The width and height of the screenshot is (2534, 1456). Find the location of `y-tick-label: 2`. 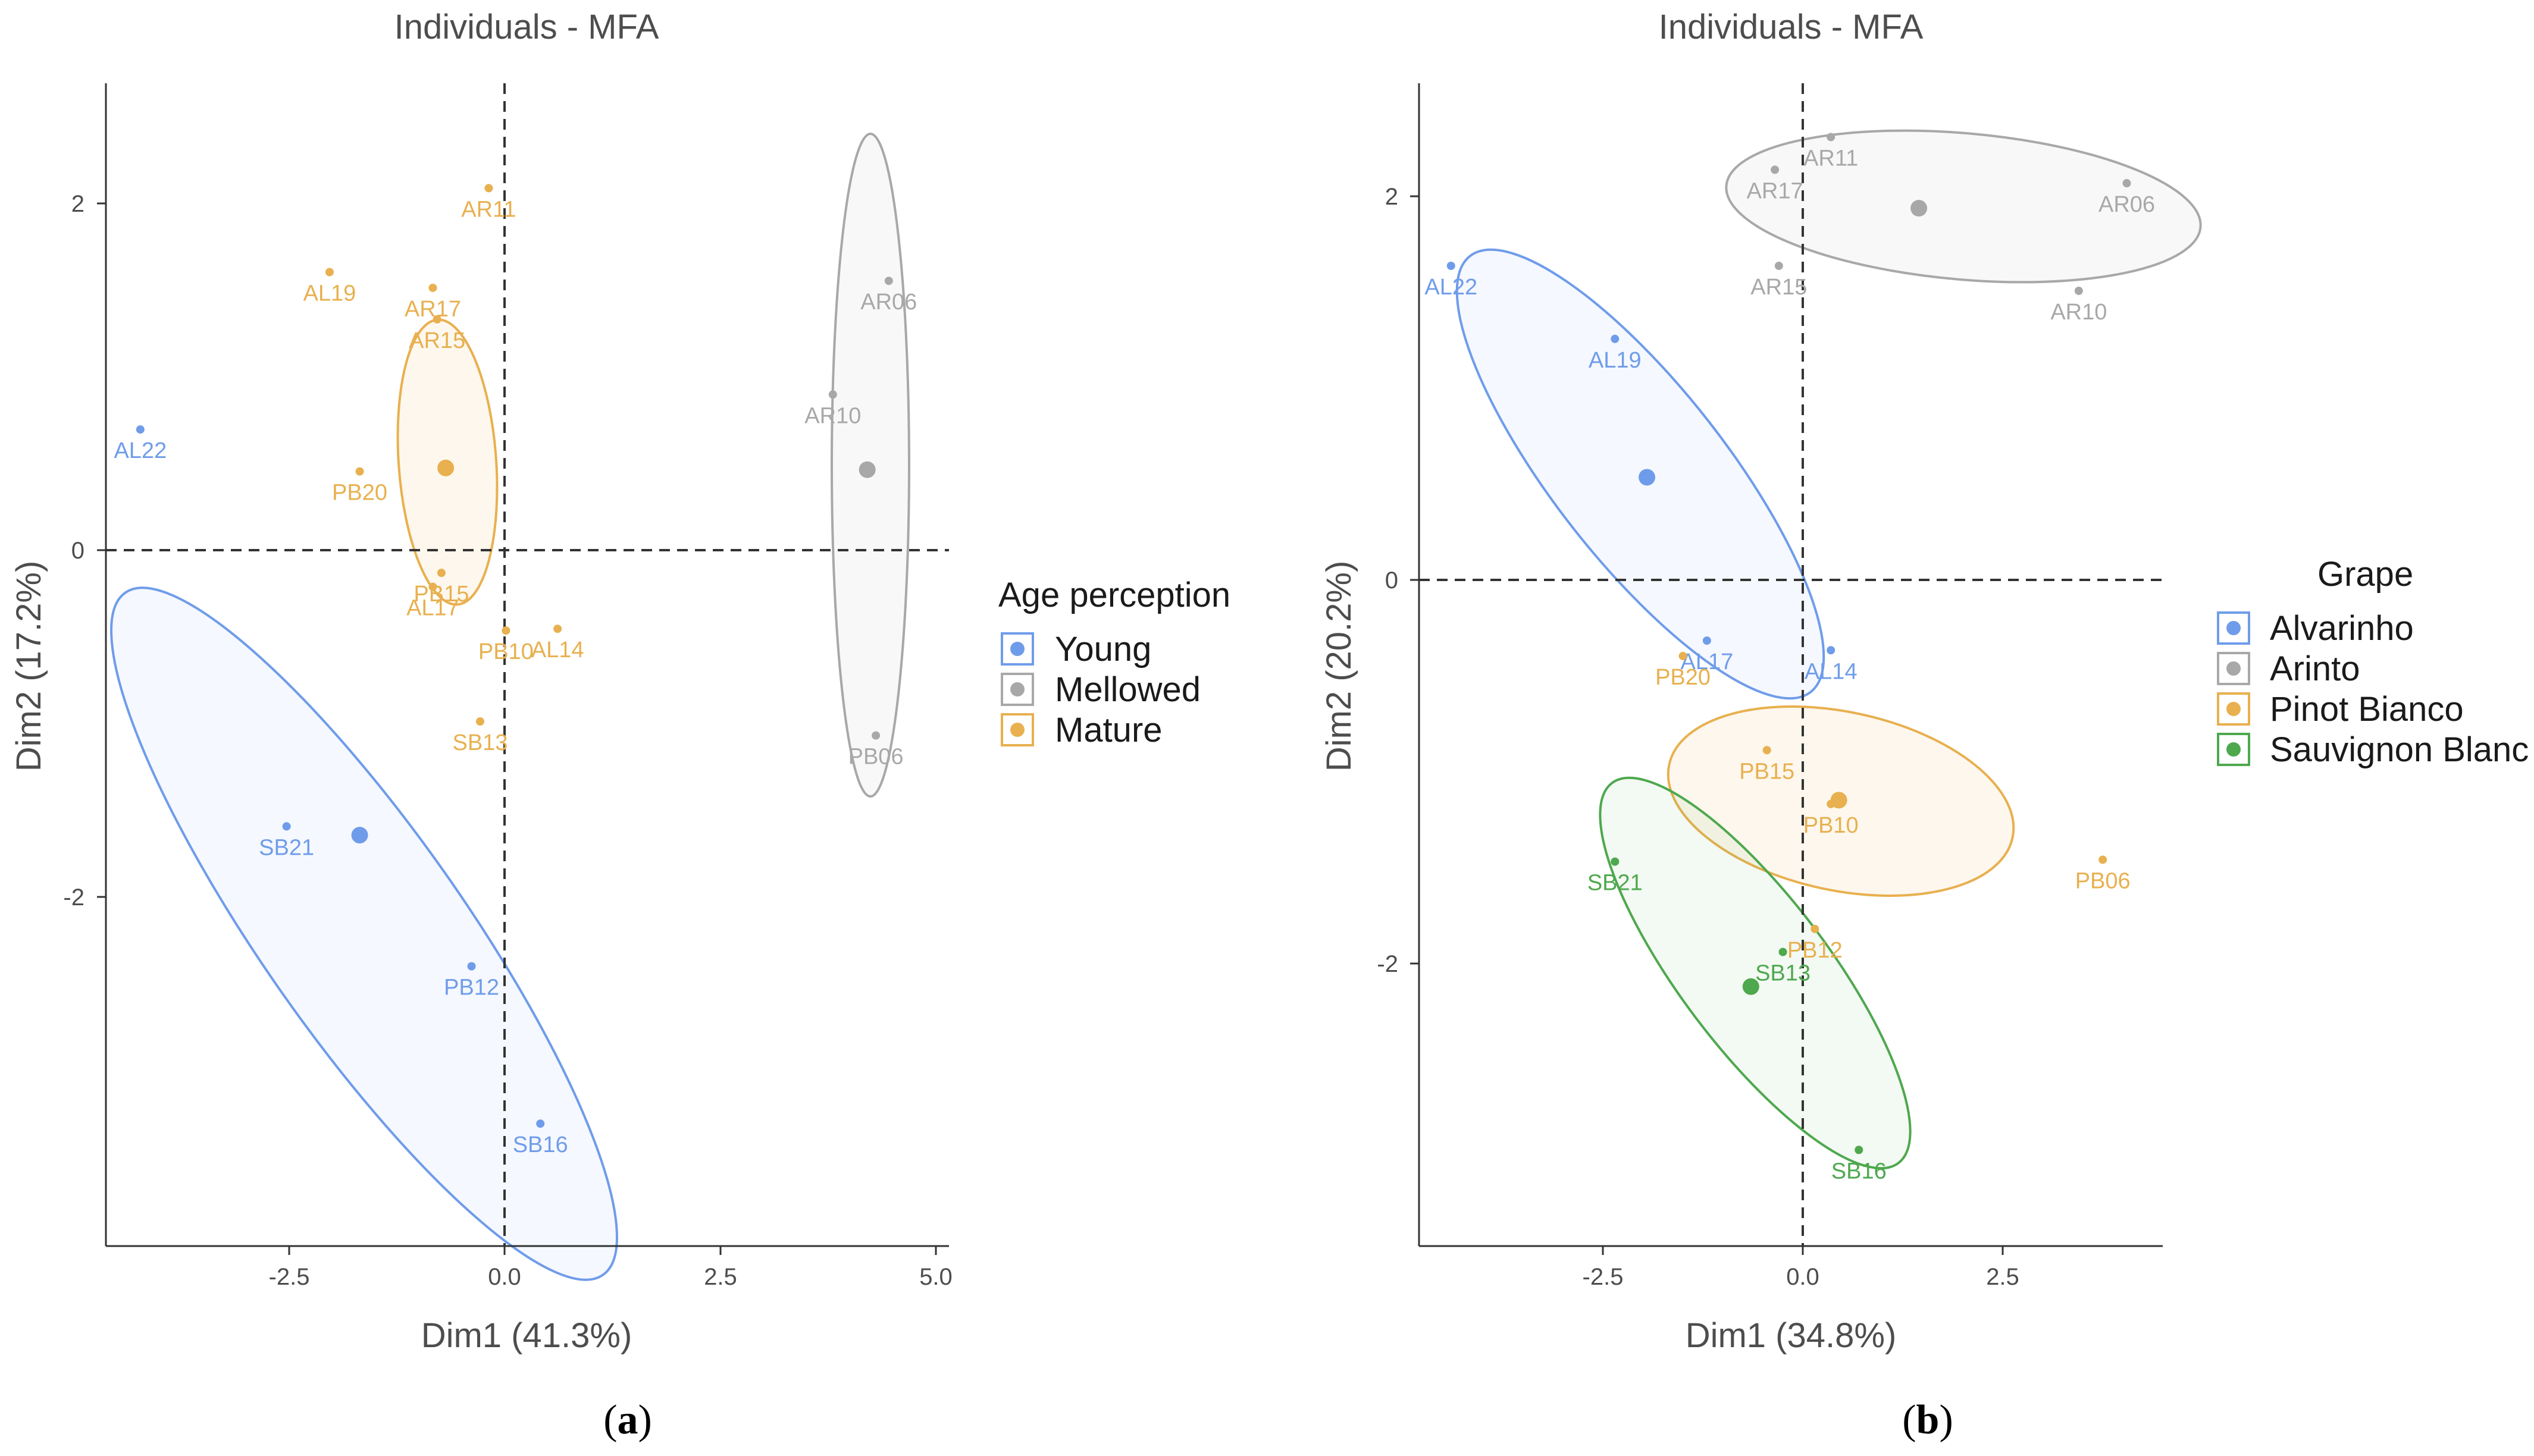

y-tick-label: 2 is located at coordinates (77, 204).